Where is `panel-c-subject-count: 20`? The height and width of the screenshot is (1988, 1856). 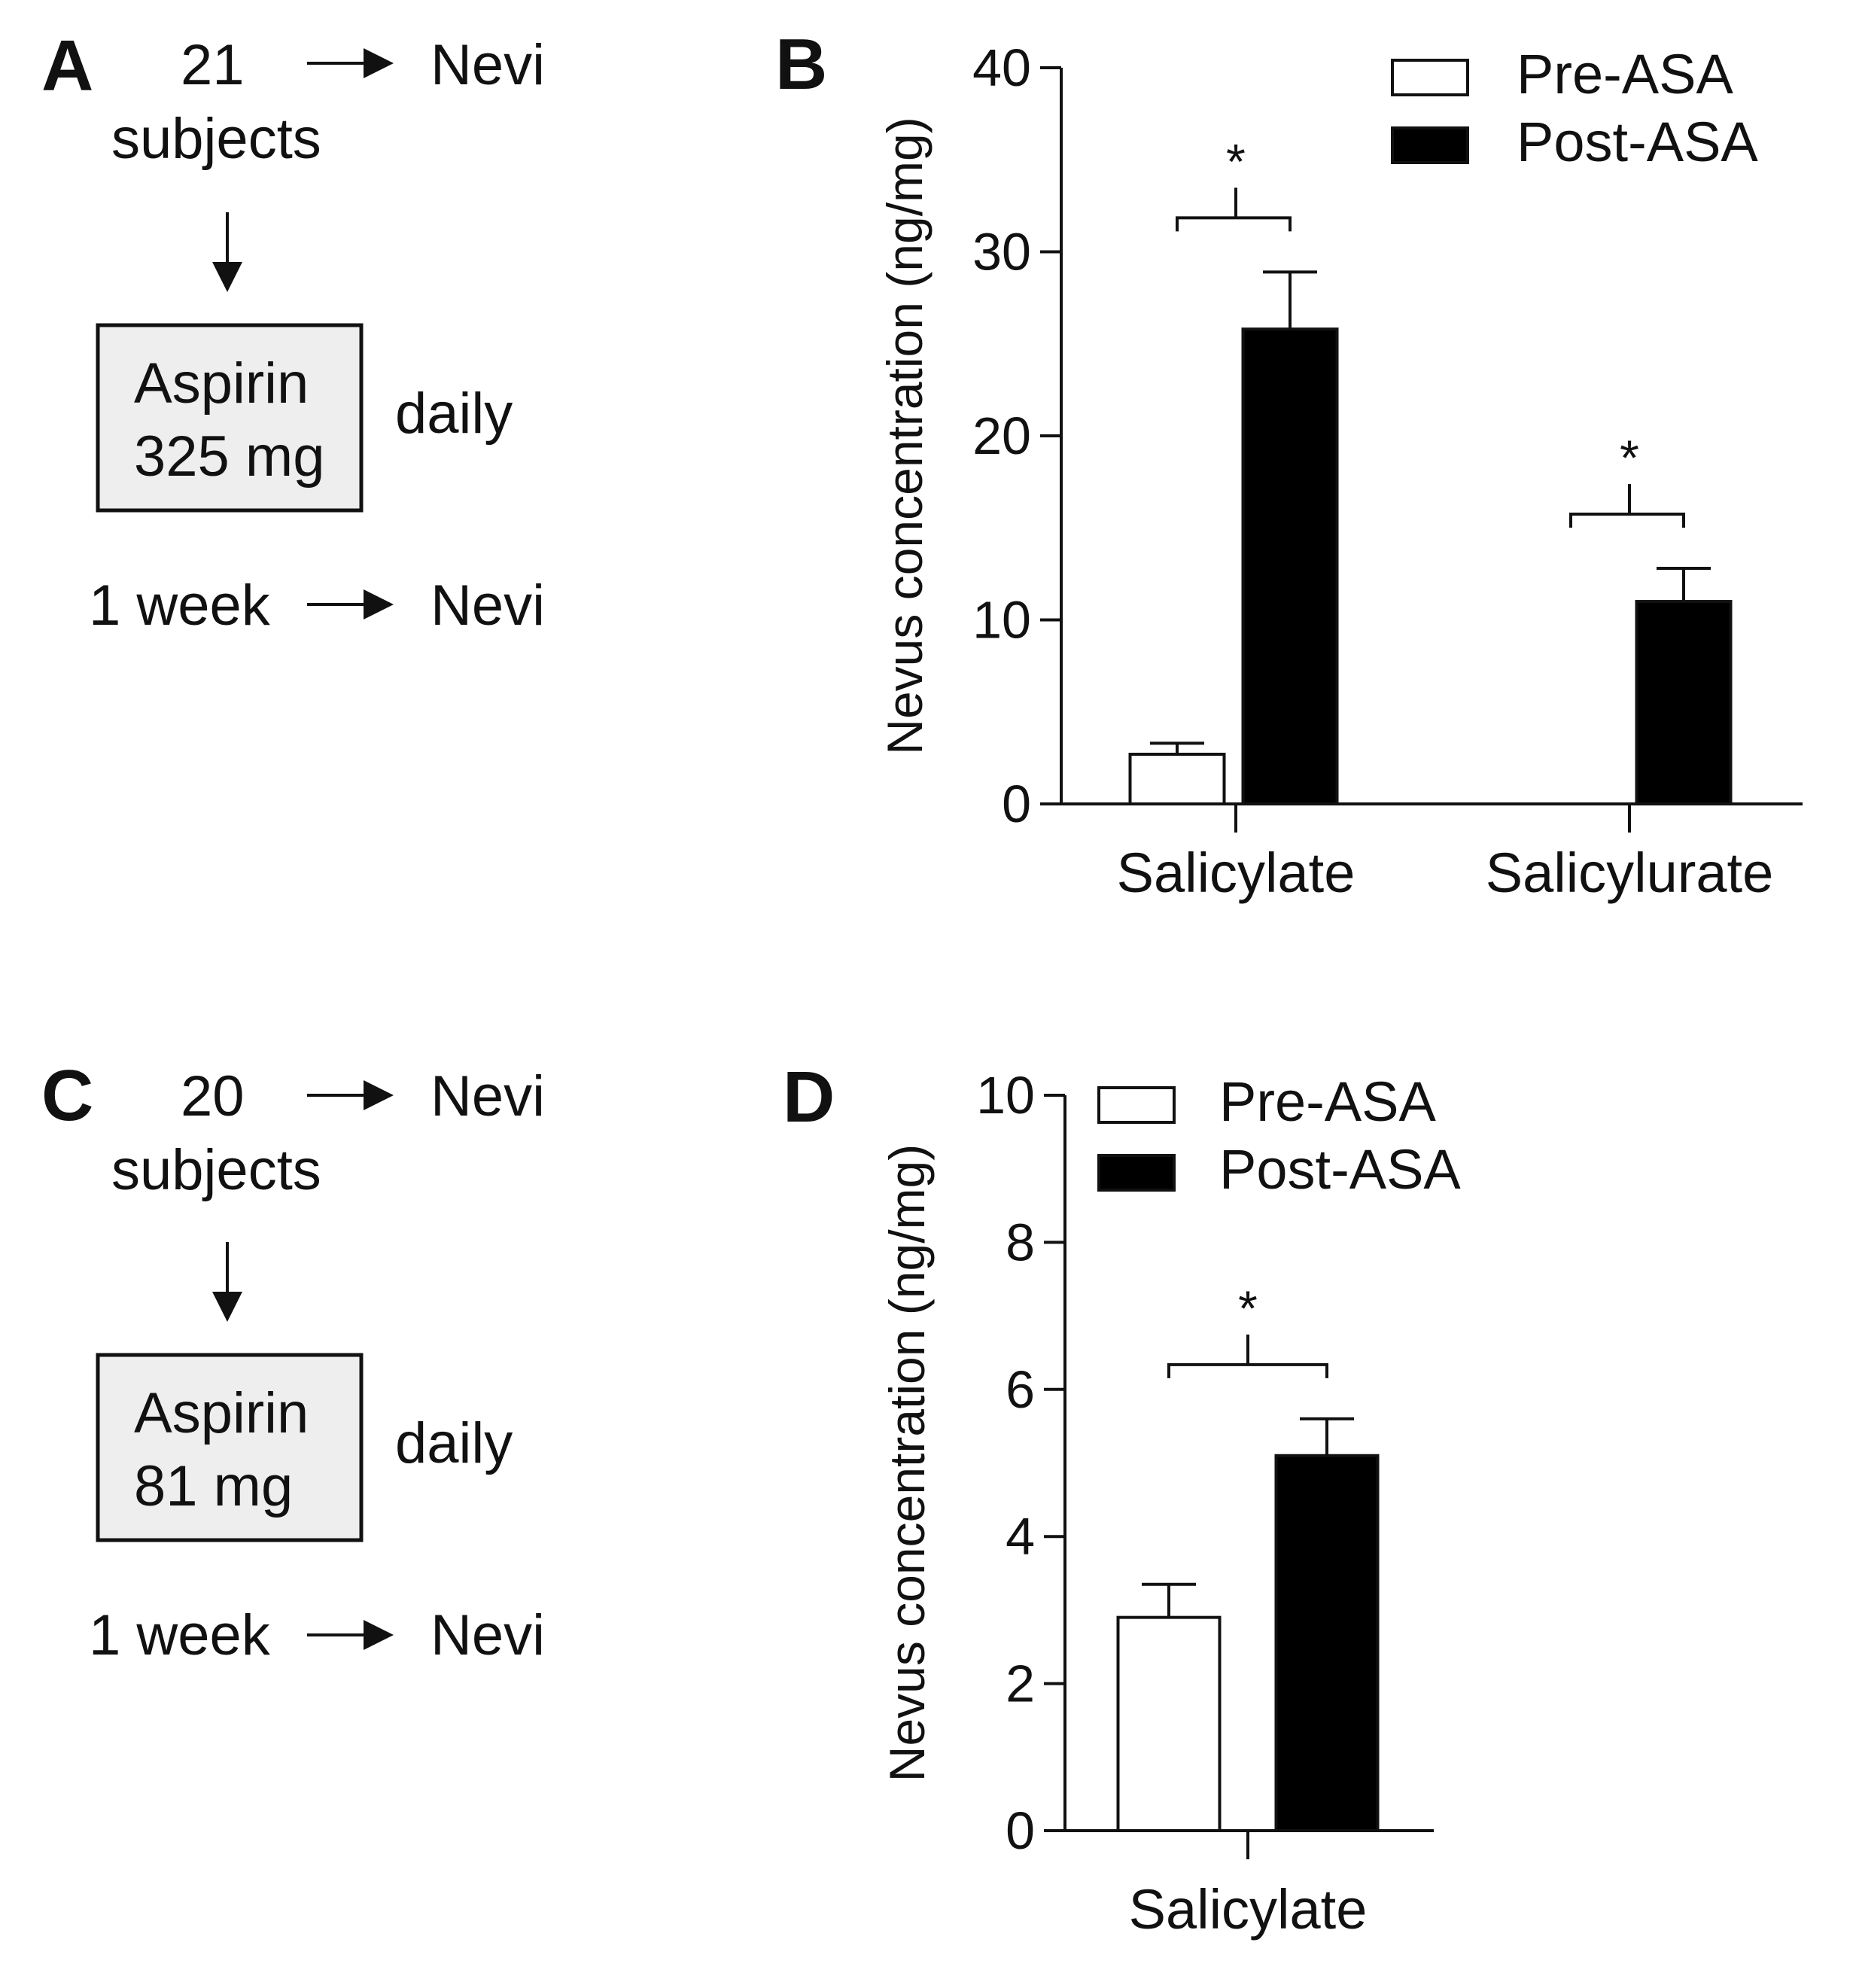
panel-c-subject-count: 20 is located at coordinates (213, 1096).